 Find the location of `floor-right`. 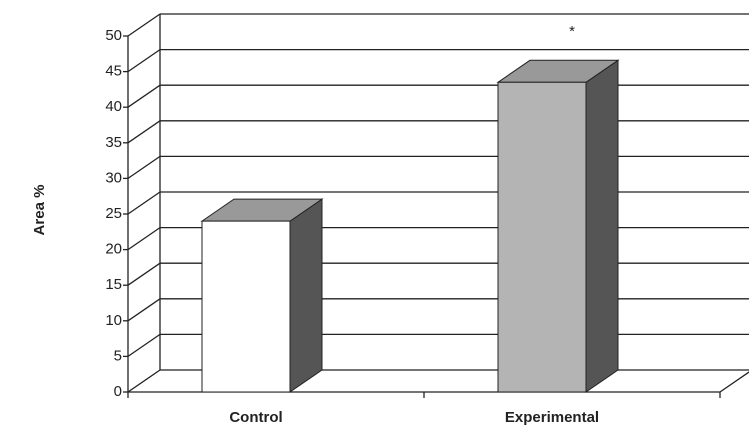

floor-right is located at coordinates (734, 382).